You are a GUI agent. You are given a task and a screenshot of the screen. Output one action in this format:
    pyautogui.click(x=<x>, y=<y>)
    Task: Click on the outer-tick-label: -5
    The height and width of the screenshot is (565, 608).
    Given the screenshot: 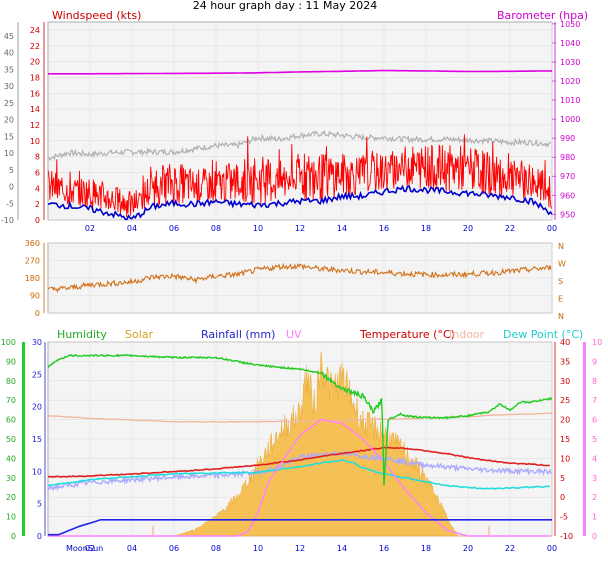 What is the action you would take?
    pyautogui.click(x=10, y=203)
    